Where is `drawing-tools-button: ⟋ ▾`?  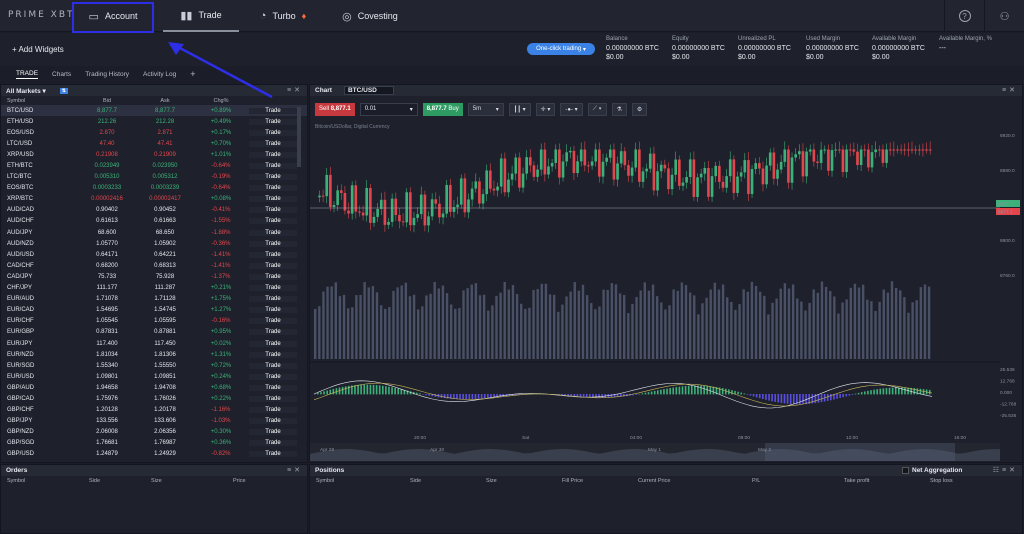
drawing-tools-button: ⟋ ▾ is located at coordinates (597, 109).